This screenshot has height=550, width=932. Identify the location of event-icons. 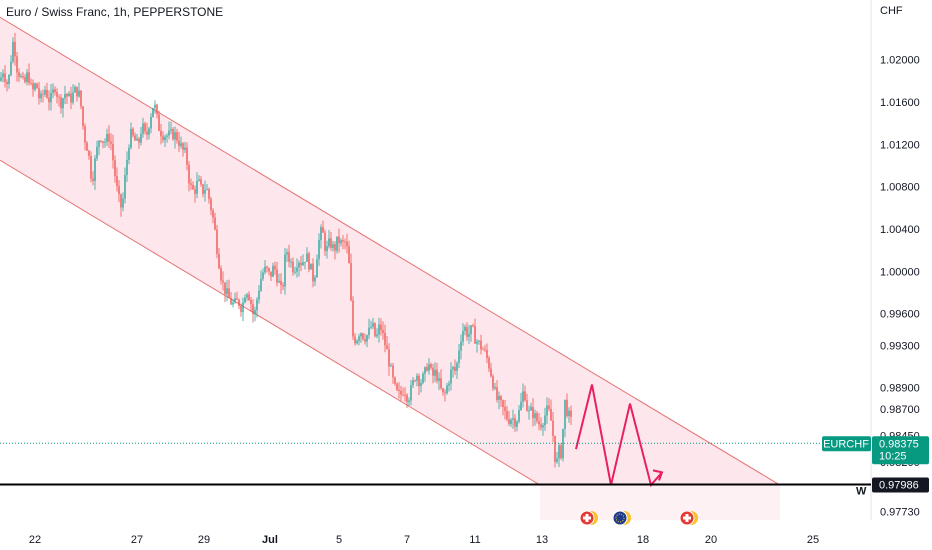
(638, 518).